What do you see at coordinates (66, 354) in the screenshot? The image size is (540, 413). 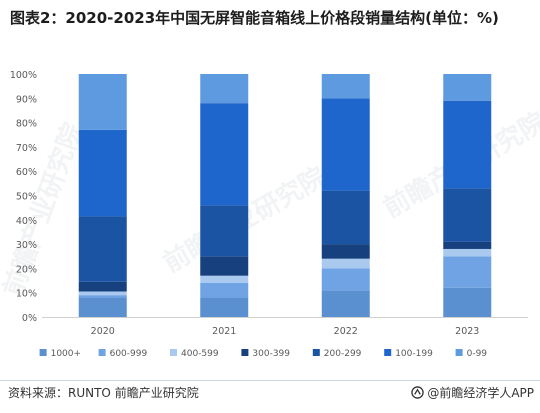 I see `legend-label: 1000+` at bounding box center [66, 354].